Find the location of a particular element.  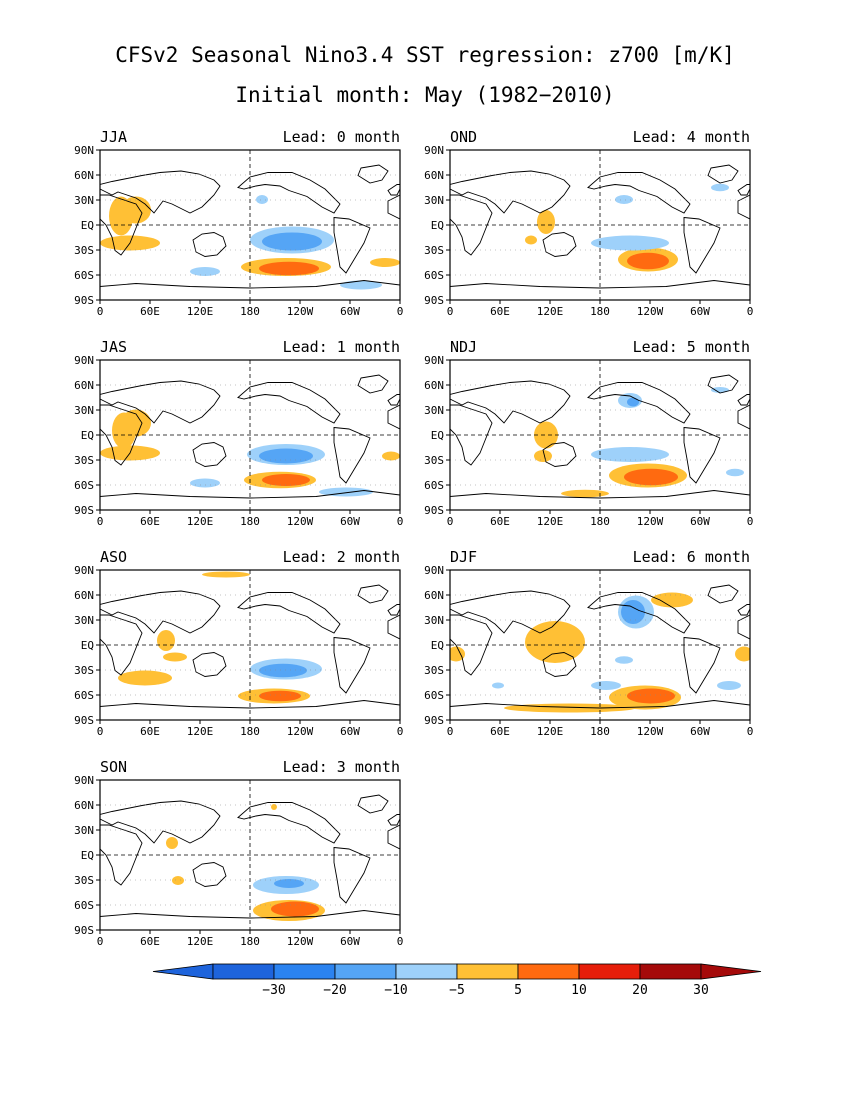

lon-tick-label: 180 is located at coordinates (600, 731).